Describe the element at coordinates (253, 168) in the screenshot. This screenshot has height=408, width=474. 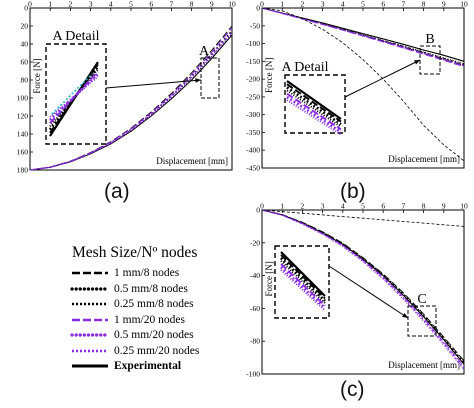
I see `y-tick-label: -450` at that location.